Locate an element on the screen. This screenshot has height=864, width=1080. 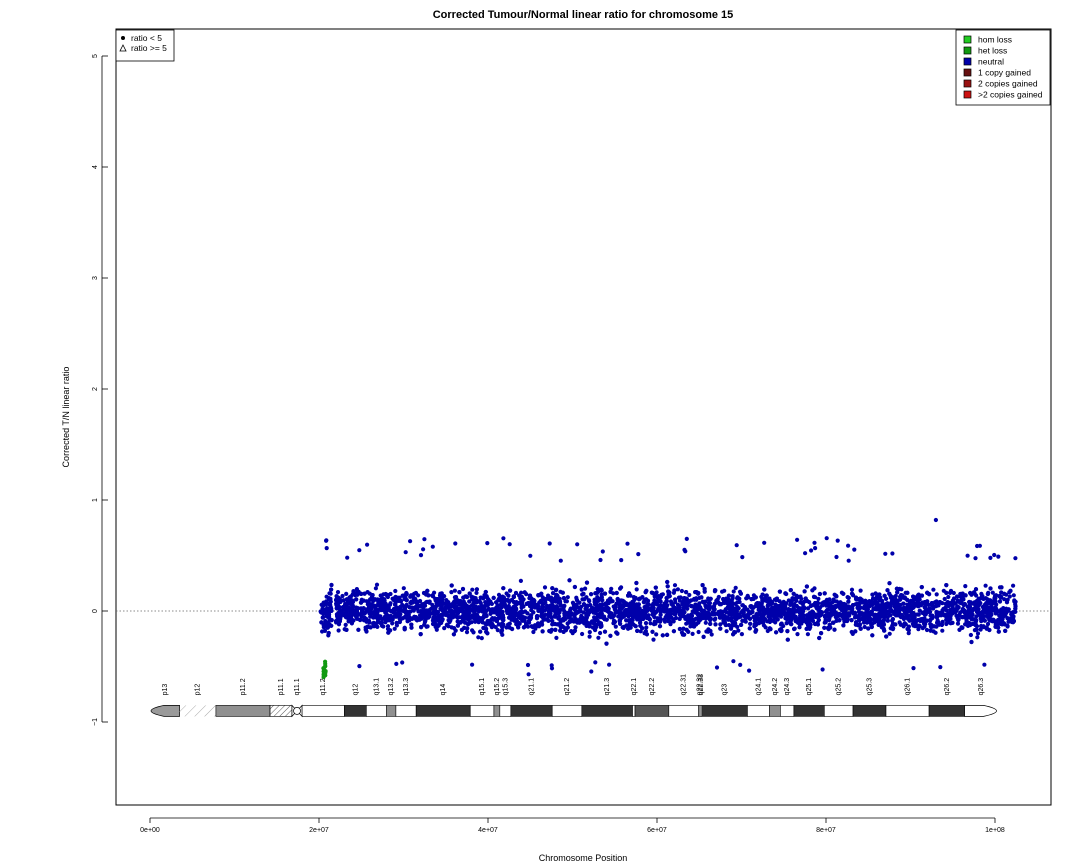
y-axis-label: Corrected T/N linear ratio is located at coordinates (66, 417).